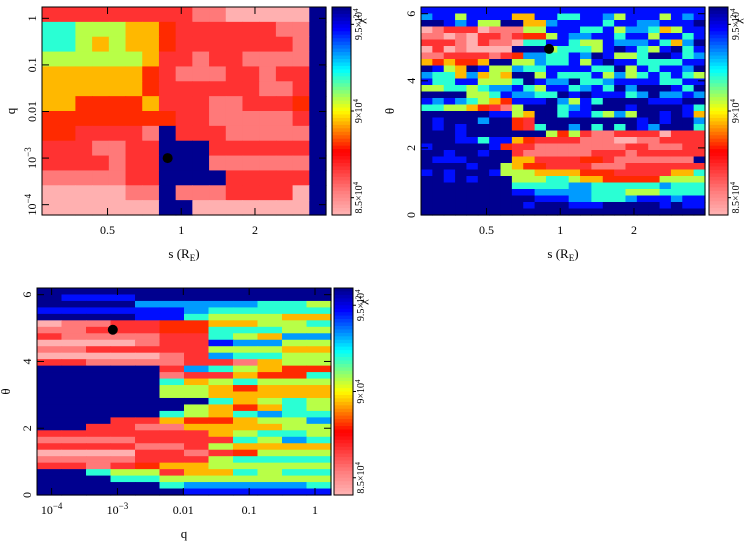 The height and width of the screenshot is (543, 754). I want to click on colorbar-tick-label: 8.5×104, so click(360, 477).